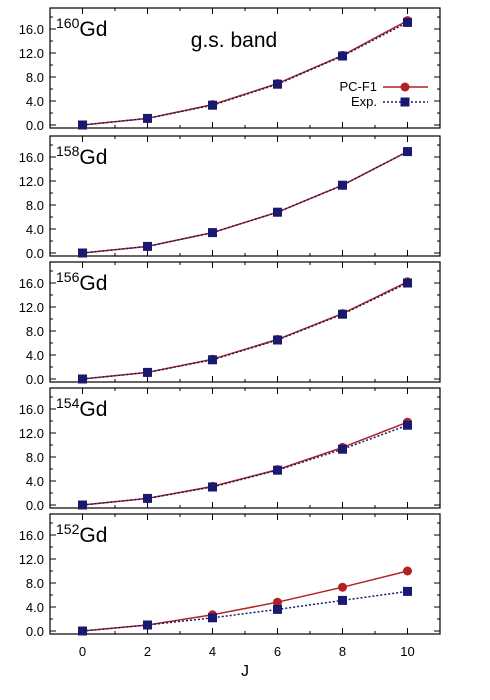  I want to click on band-label: g.s. band, so click(234, 40).